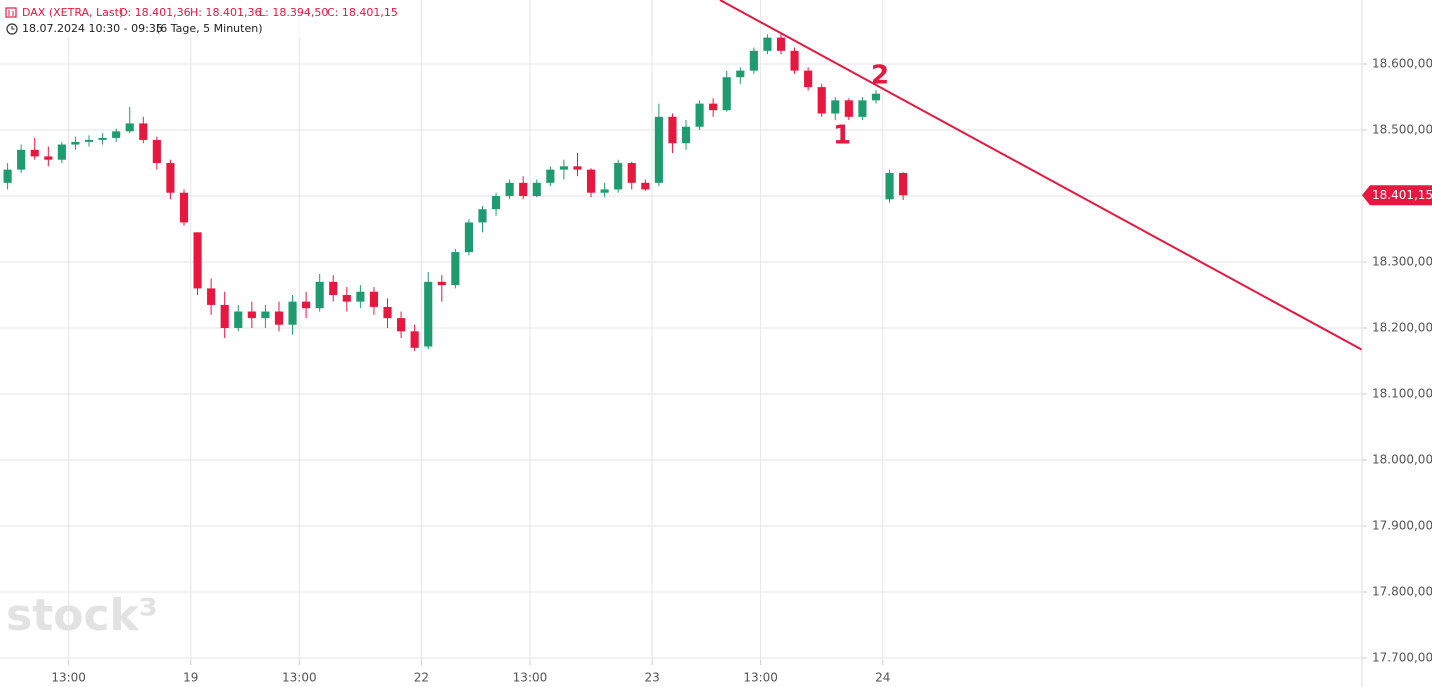  Describe the element at coordinates (882, 678) in the screenshot. I see `x-tick-label: 24` at that location.